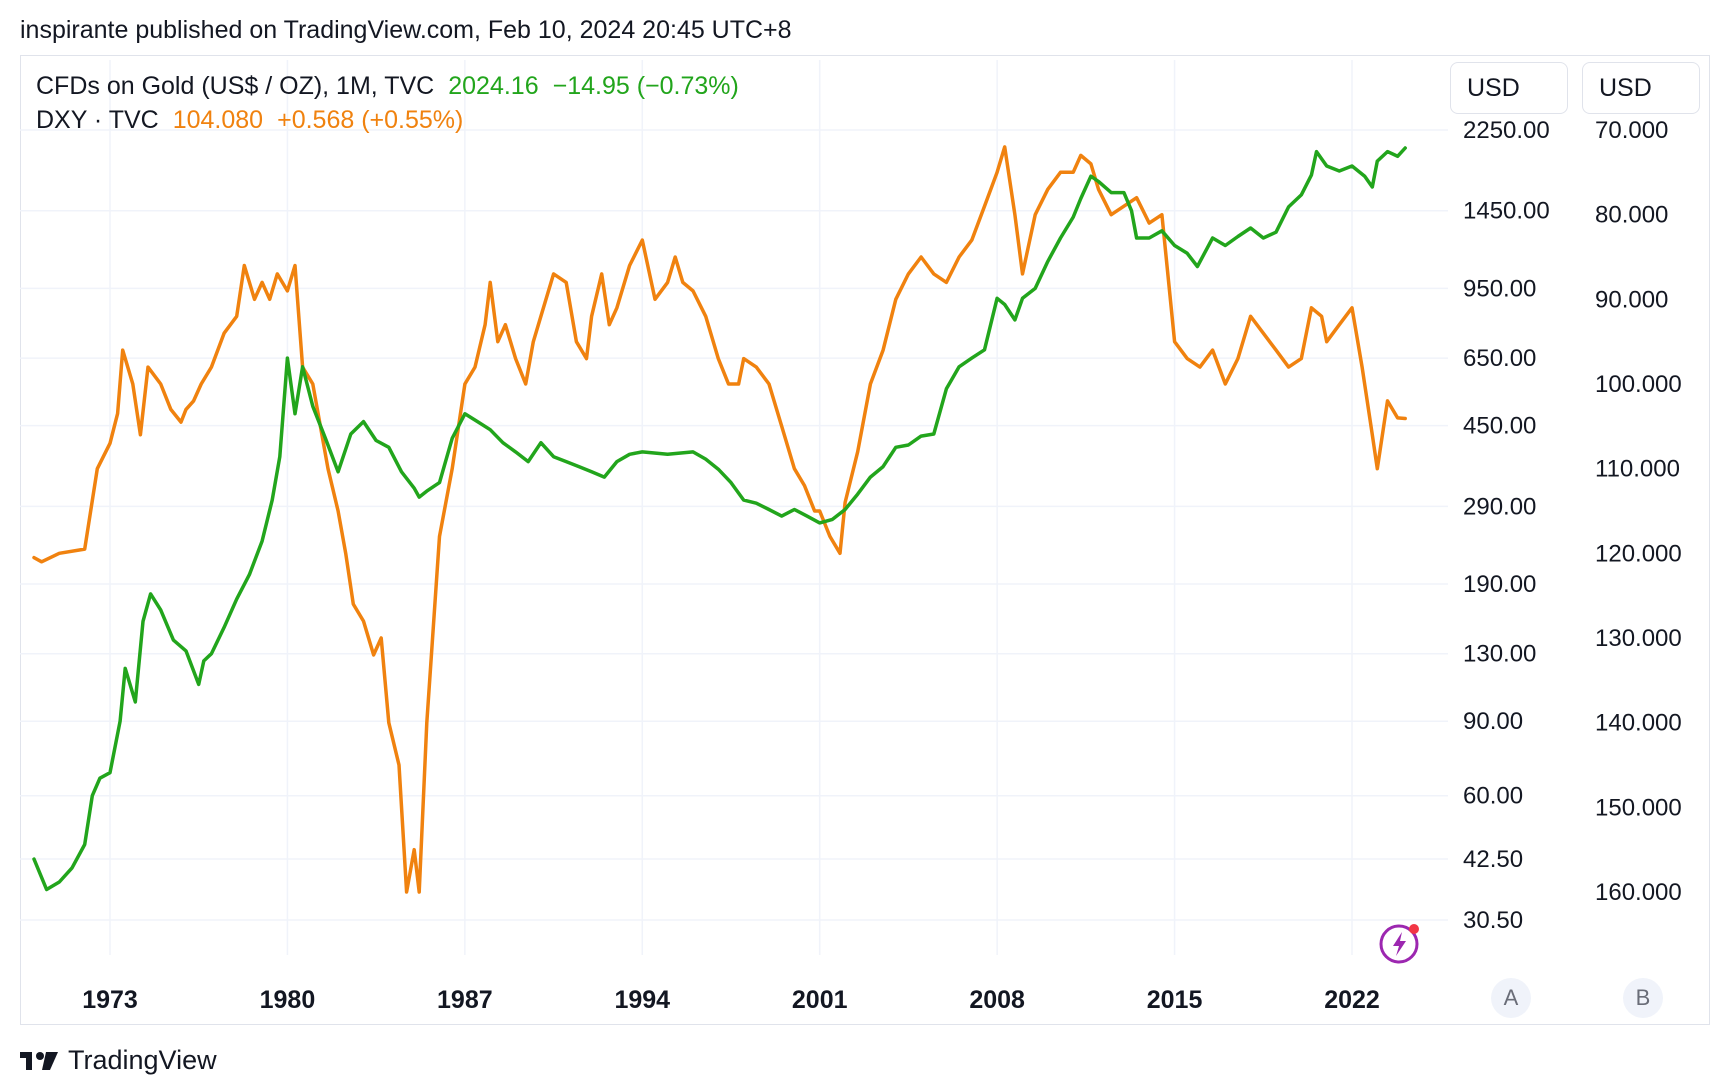 The height and width of the screenshot is (1090, 1722). Describe the element at coordinates (110, 1000) in the screenshot. I see `x-axis-tick-label: 1973` at that location.